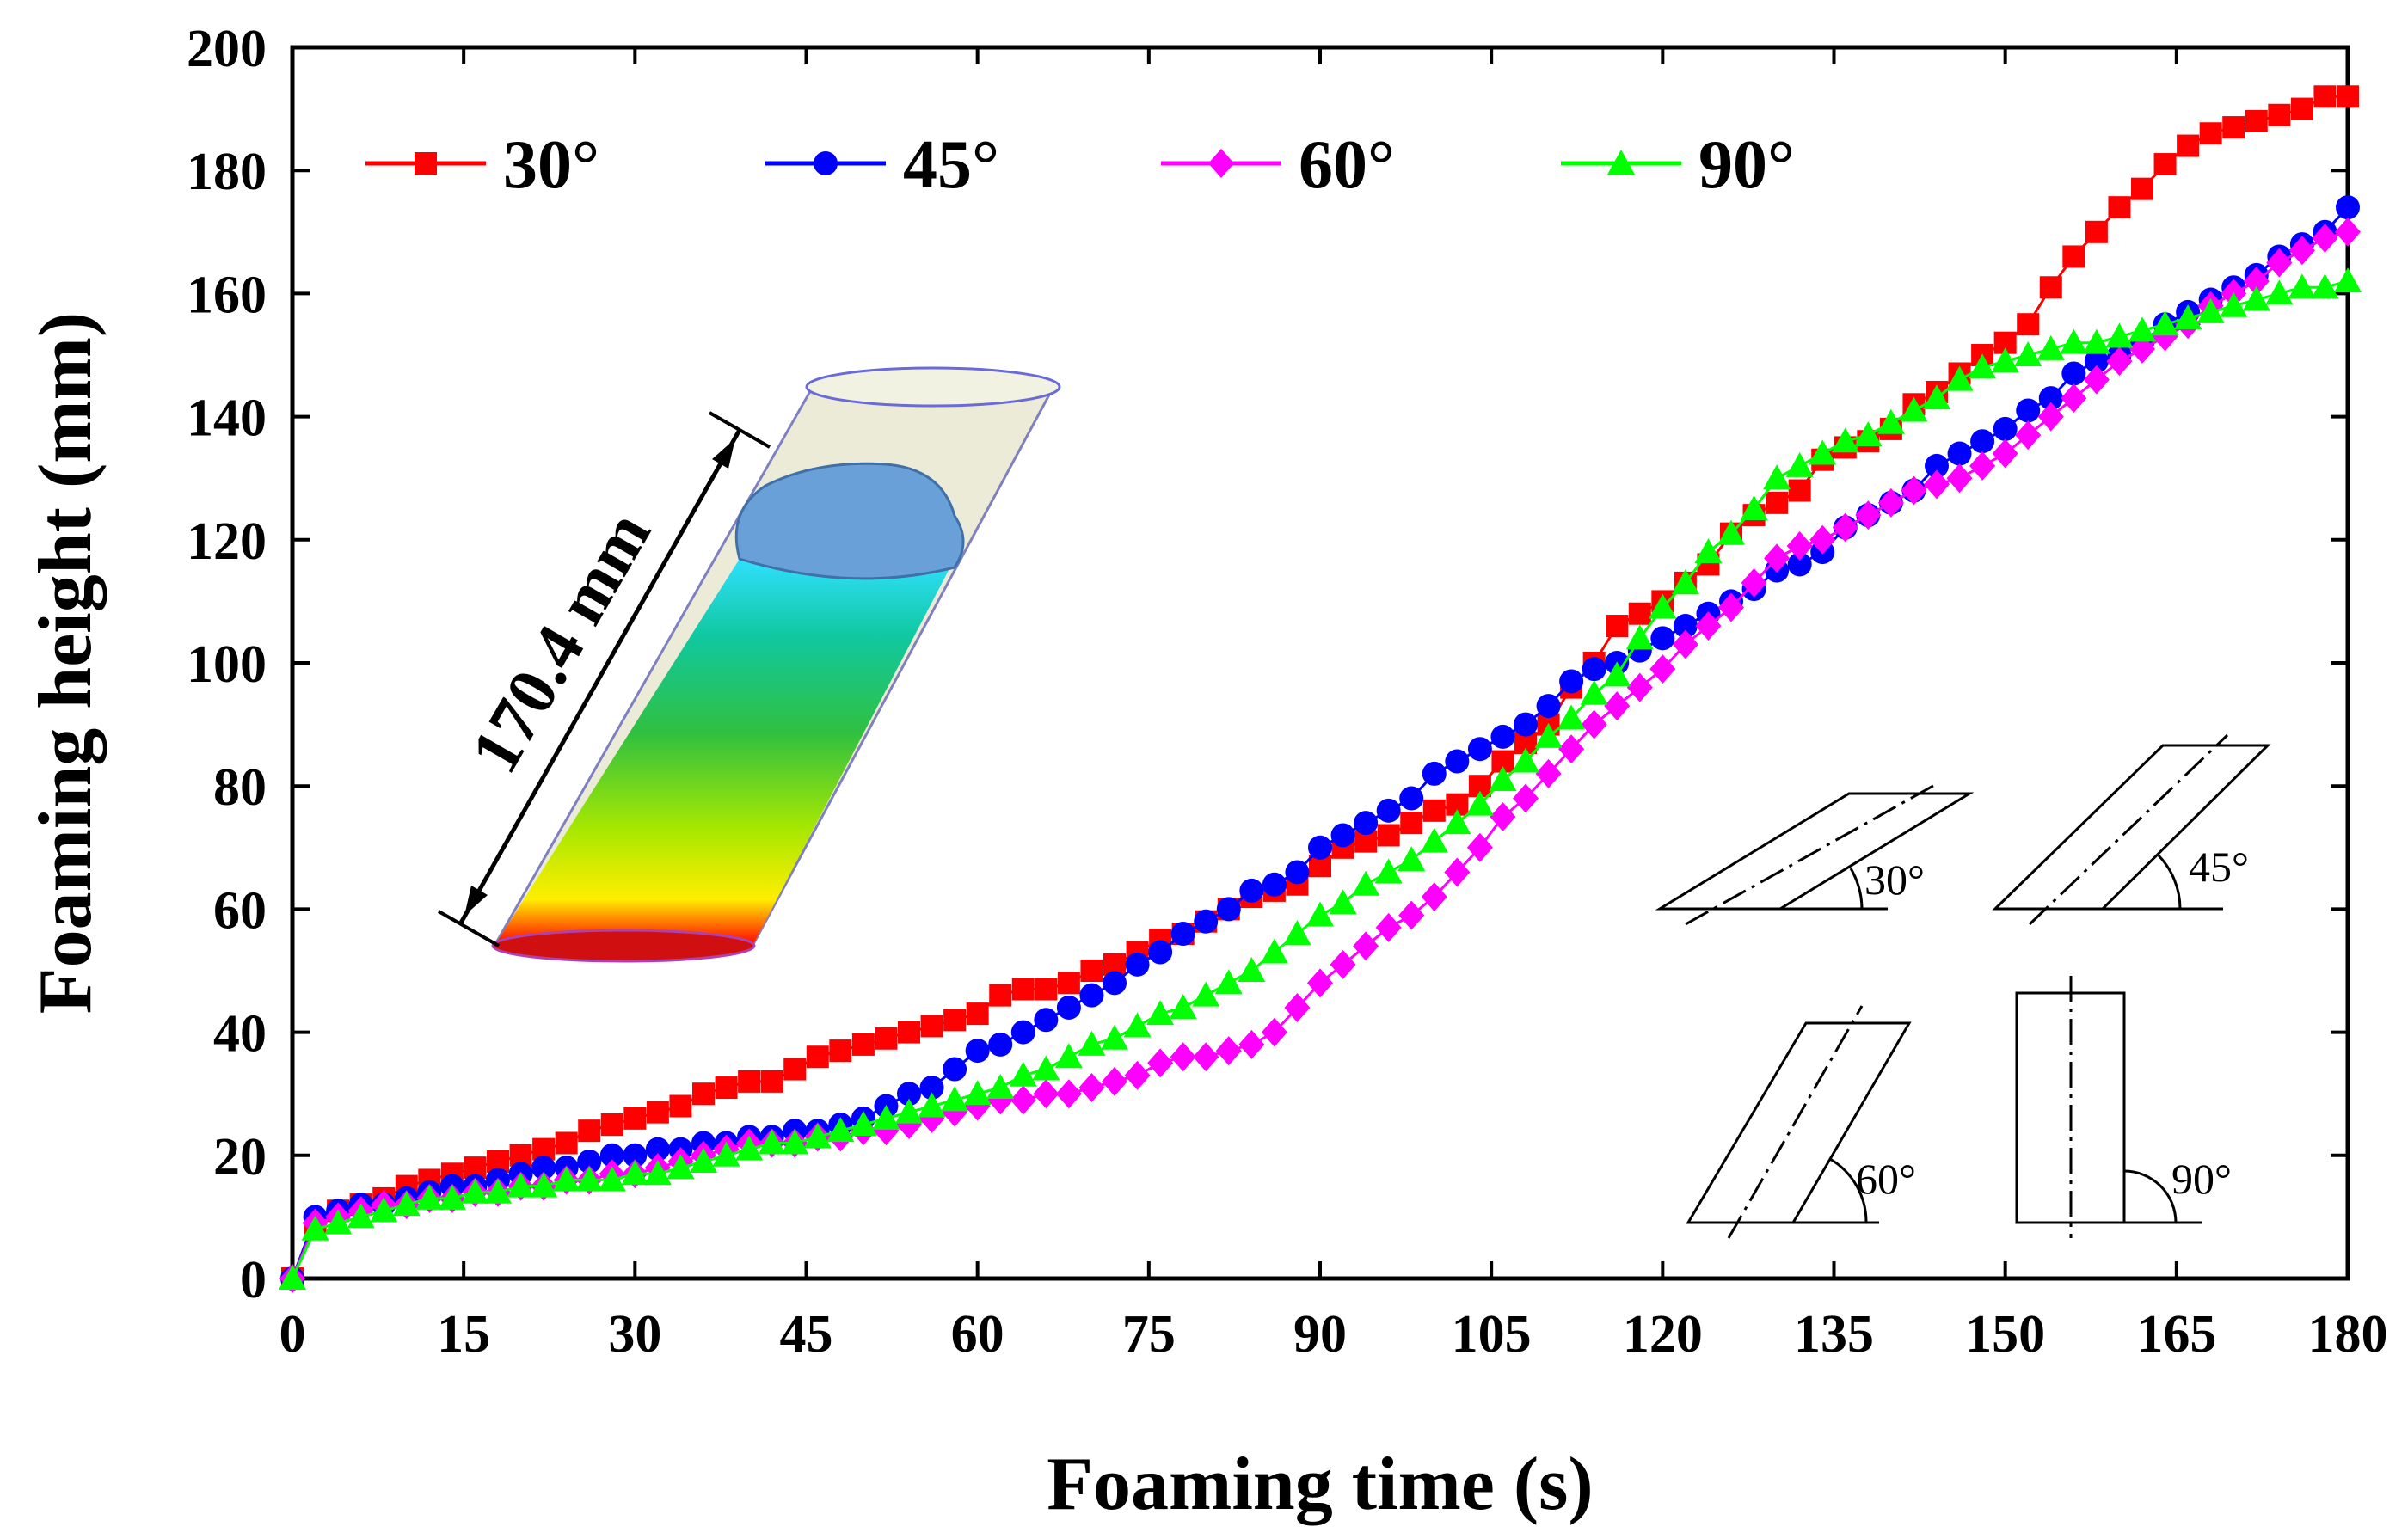 The height and width of the screenshot is (1539, 2408). What do you see at coordinates (240, 1157) in the screenshot?
I see `y-tick-label: 20` at bounding box center [240, 1157].